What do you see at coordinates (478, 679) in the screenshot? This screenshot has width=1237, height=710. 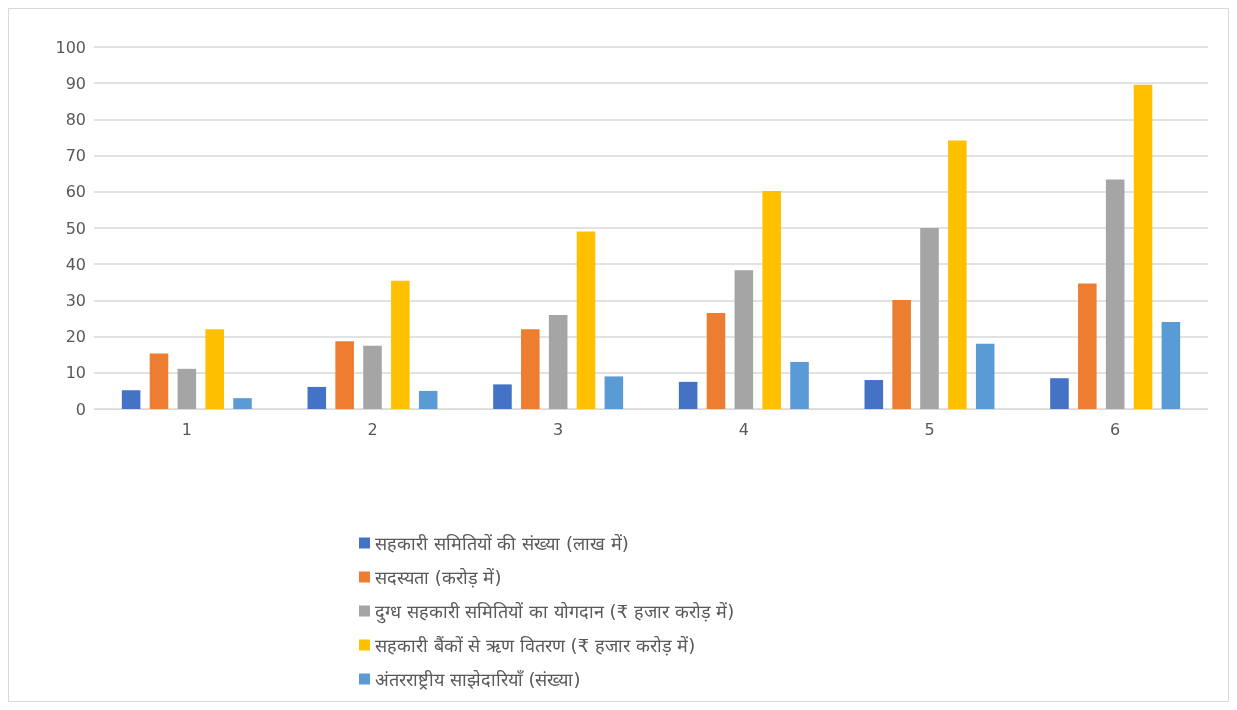 I see `legend-label: अंतरराष्ट्रीय साझेदारियाँ (संख्या)` at bounding box center [478, 679].